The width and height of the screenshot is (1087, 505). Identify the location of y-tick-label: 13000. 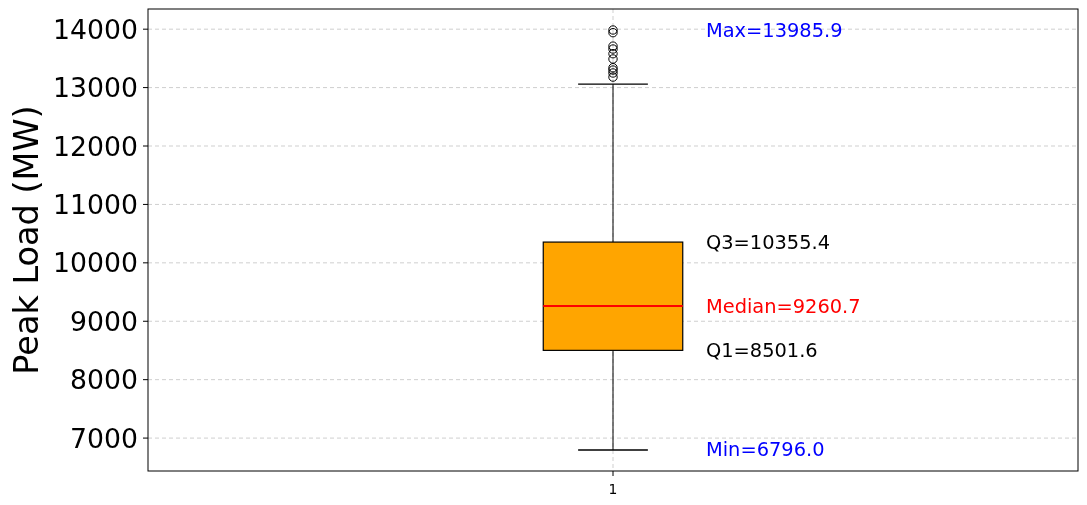
(95, 88).